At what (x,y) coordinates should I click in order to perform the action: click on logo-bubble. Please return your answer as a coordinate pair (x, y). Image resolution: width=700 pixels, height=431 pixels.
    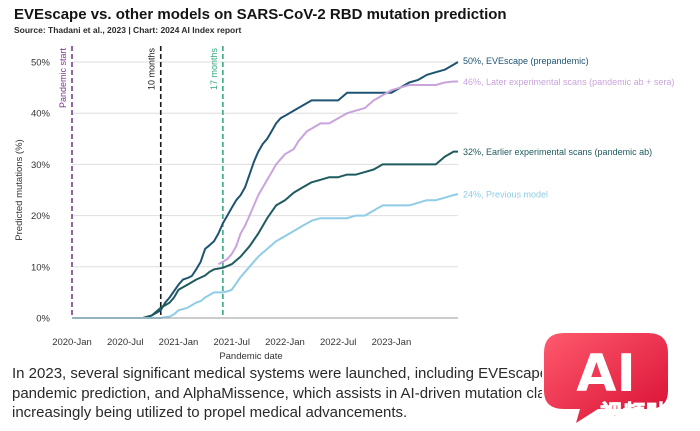
    Looking at the image, I should click on (606, 378).